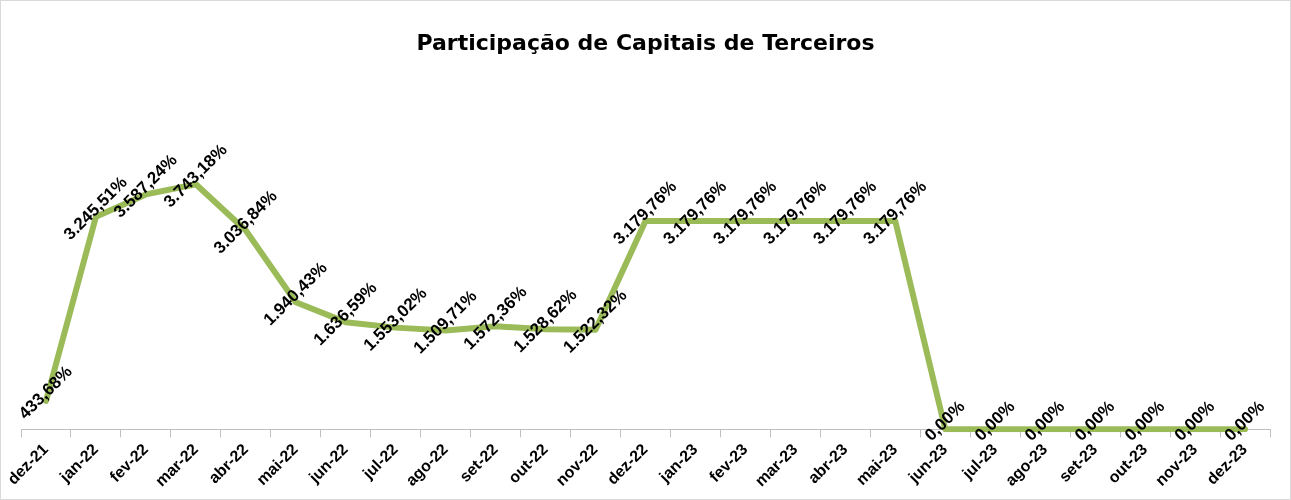  Describe the element at coordinates (645, 42) in the screenshot. I see `chart-title: Participação de Capitais de Terceiros` at that location.